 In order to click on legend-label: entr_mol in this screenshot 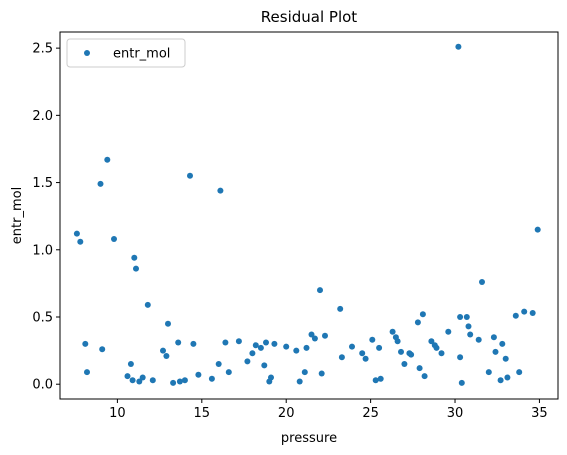, I will do `click(141, 54)`.